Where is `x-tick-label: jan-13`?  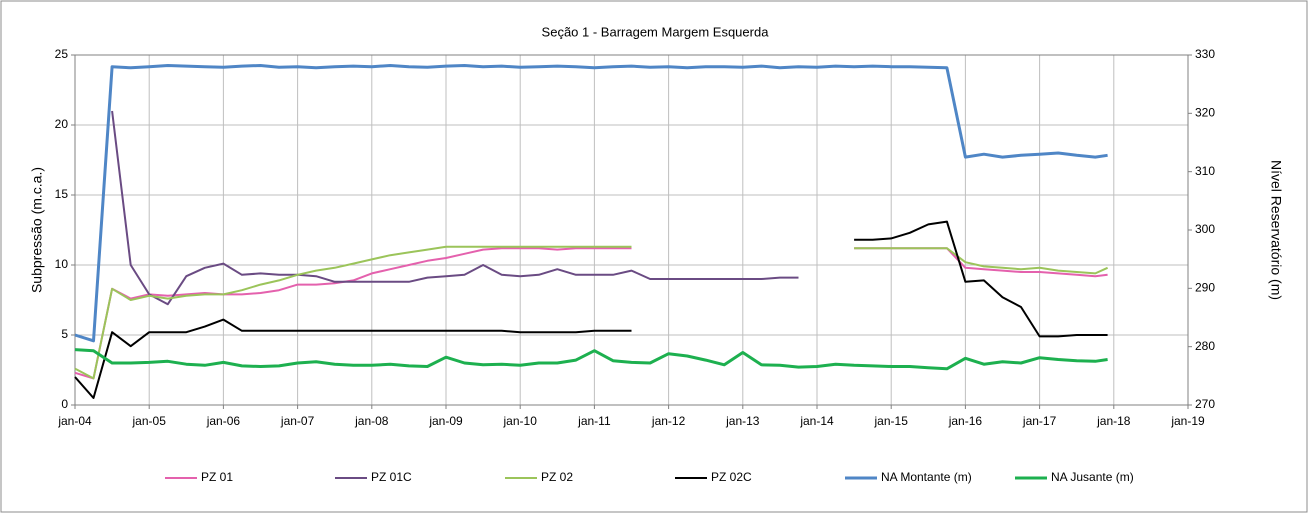
x-tick-label: jan-13 is located at coordinates (742, 421).